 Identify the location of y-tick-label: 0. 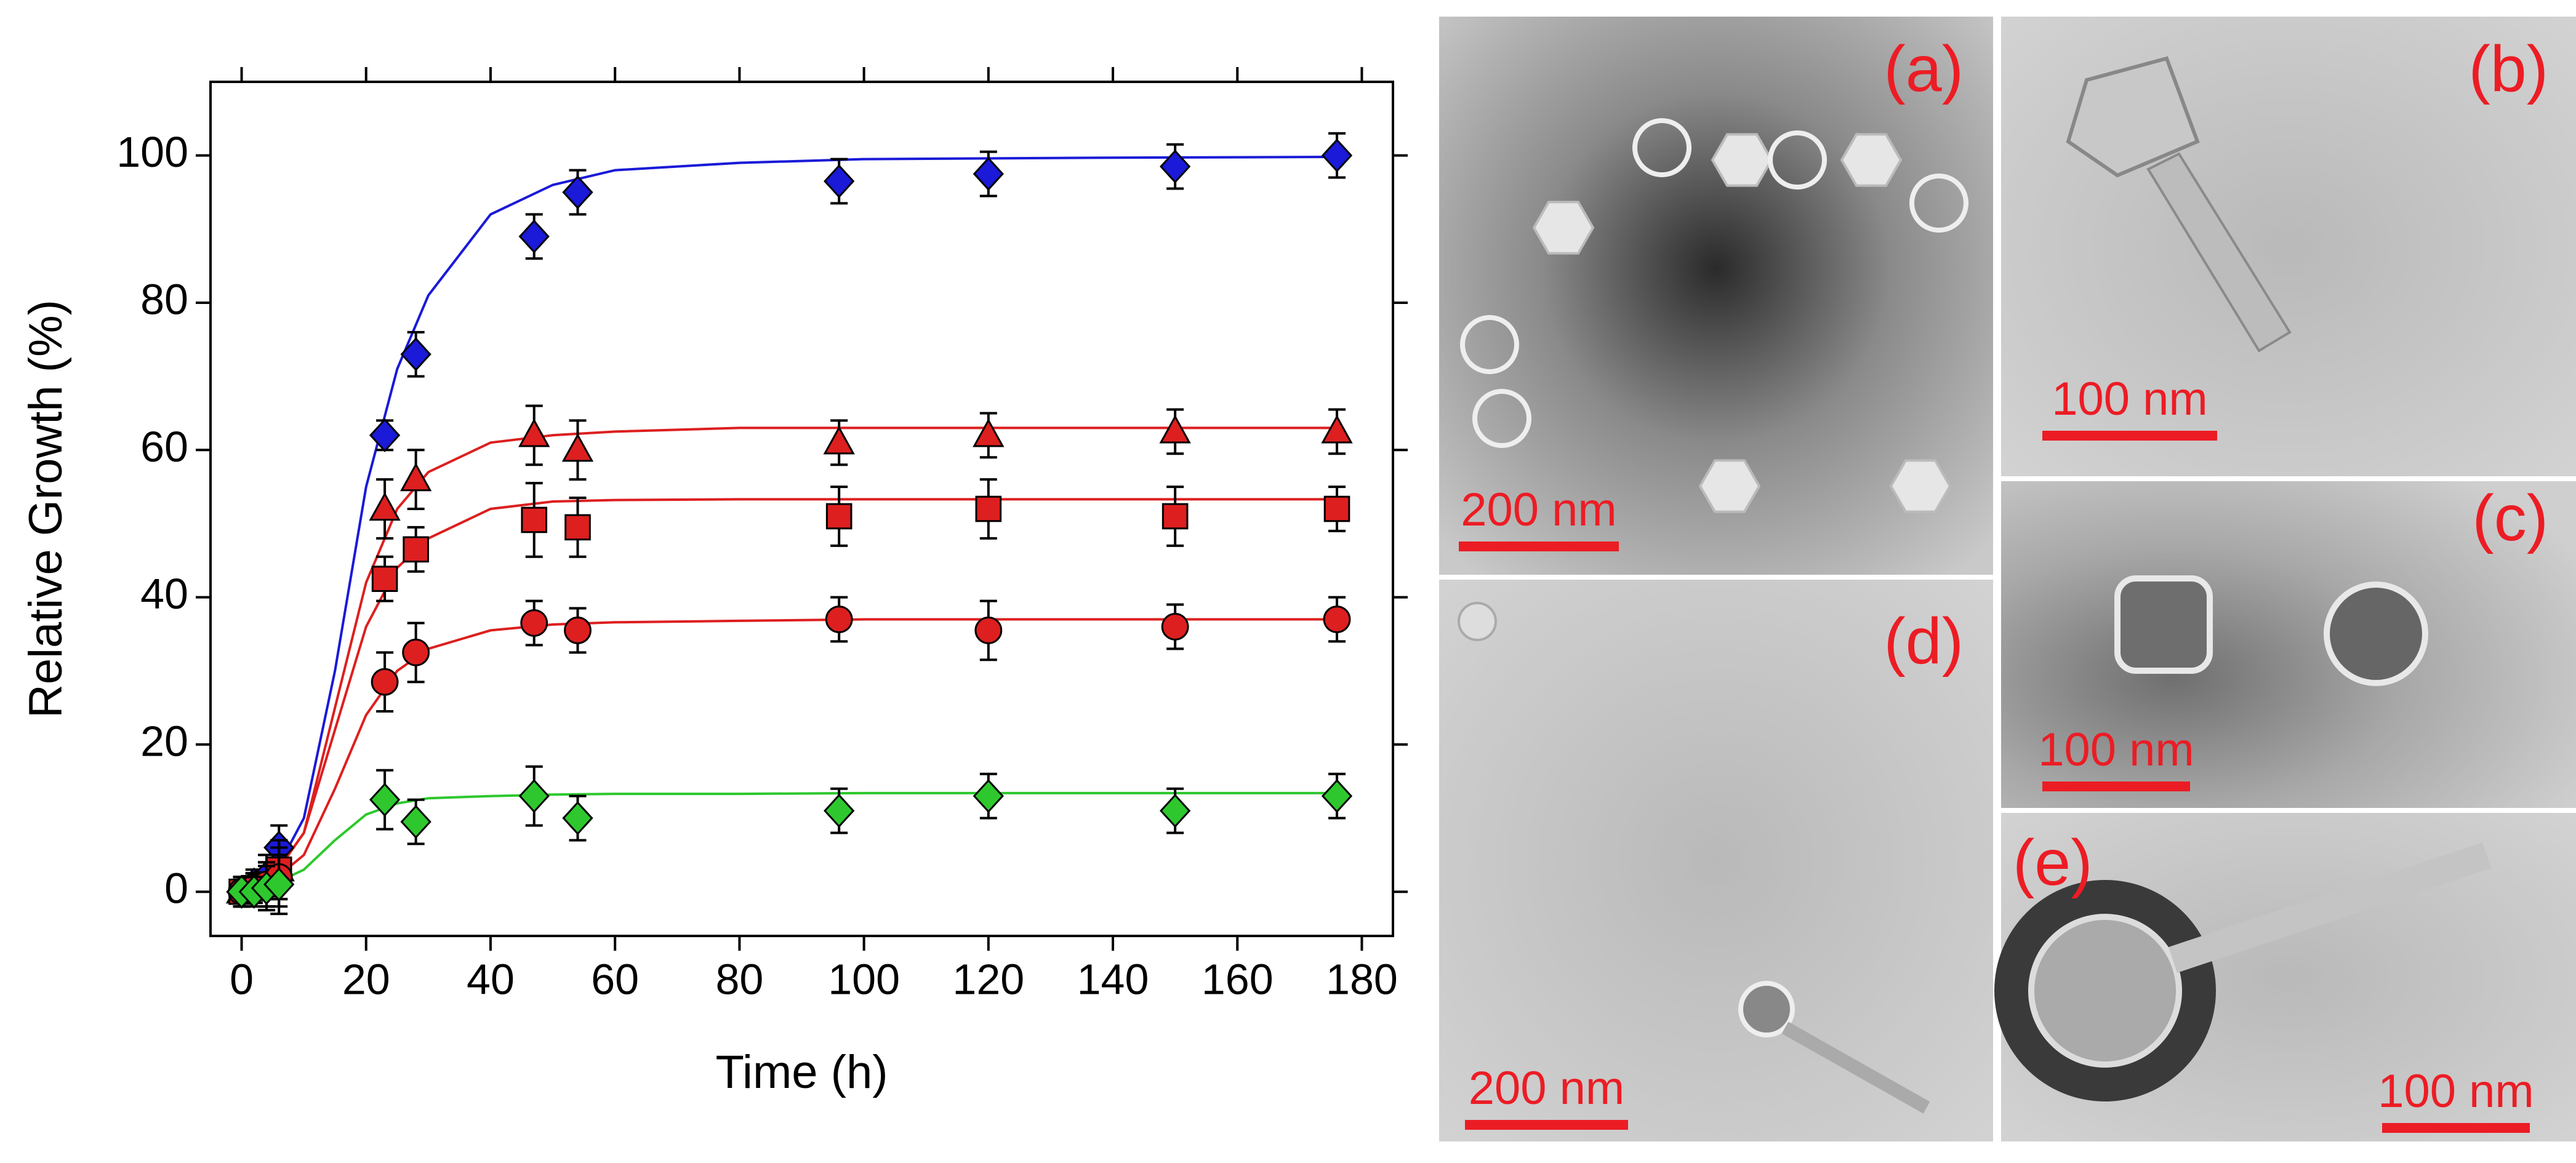
(176, 889).